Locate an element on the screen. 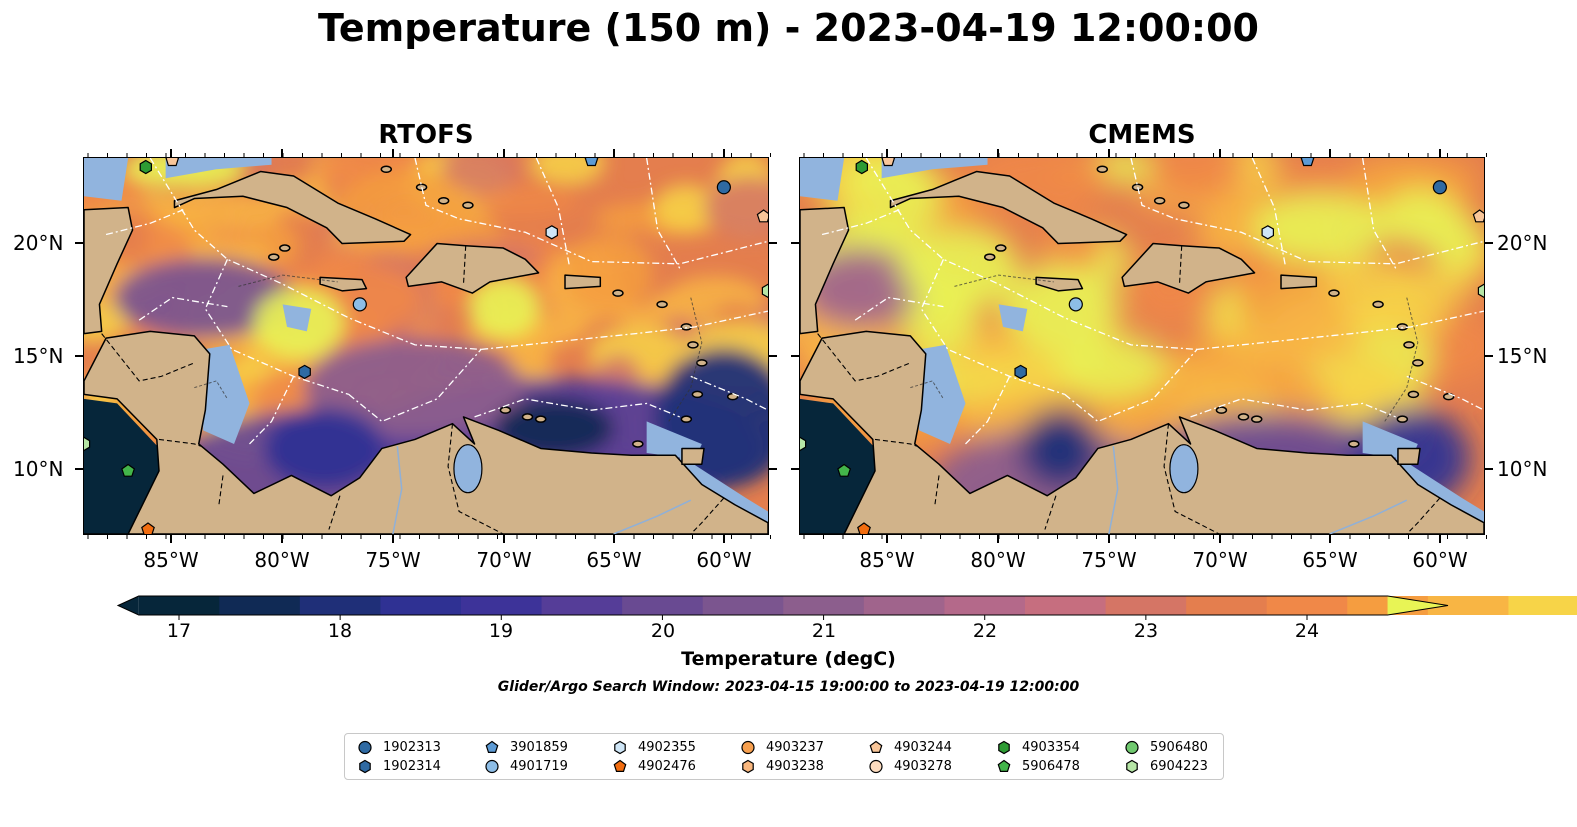  legend-label: 4902476 is located at coordinates (667, 766).